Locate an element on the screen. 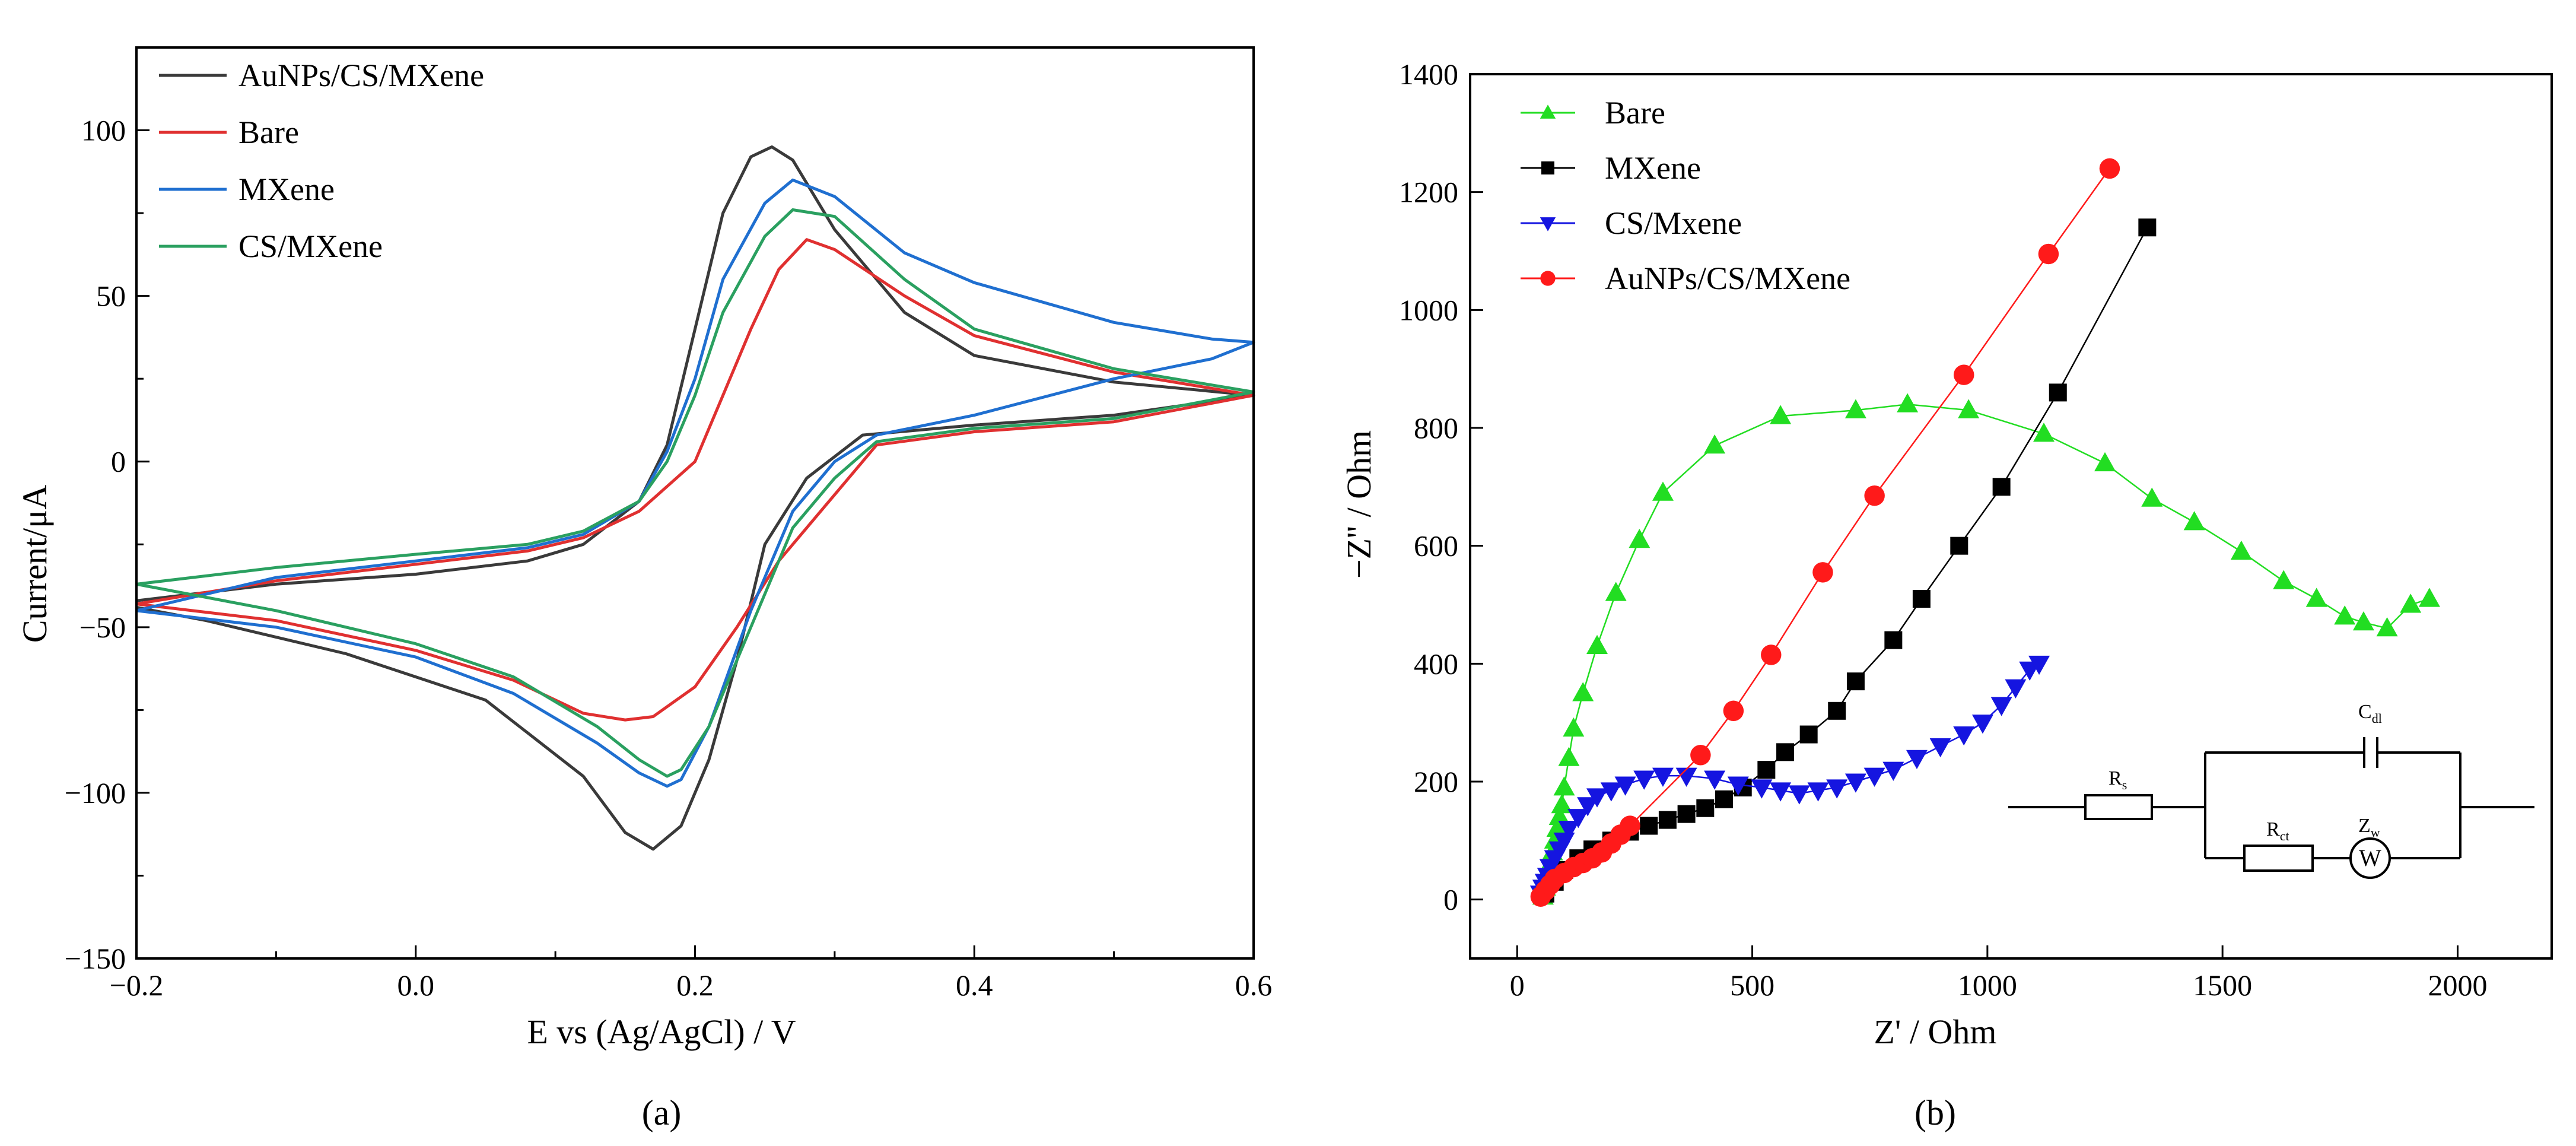 Image resolution: width=2576 pixels, height=1146 pixels. eis-y-tick-label: 0 is located at coordinates (1450, 899).